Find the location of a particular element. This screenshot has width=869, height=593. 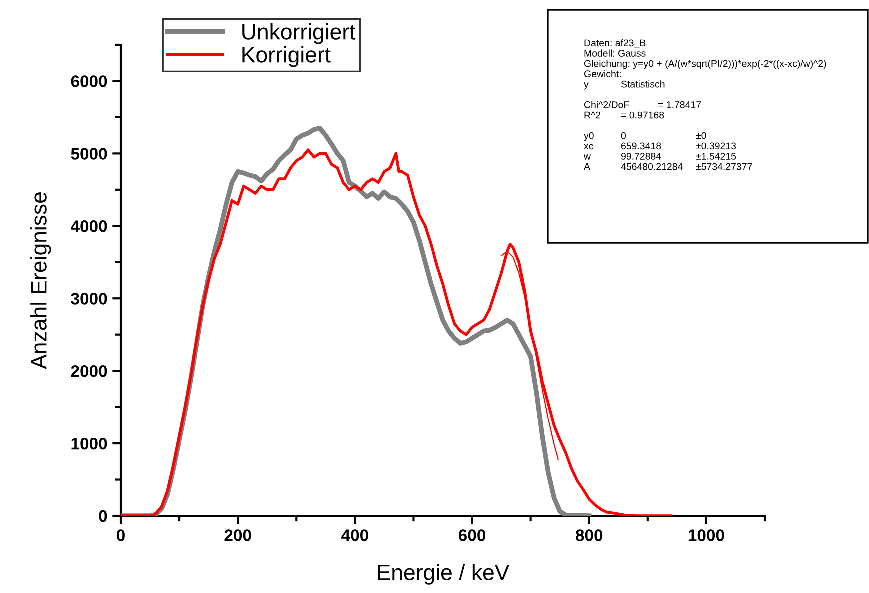

text: xc 659.3418 ±0.39213 is located at coordinates (660, 146).